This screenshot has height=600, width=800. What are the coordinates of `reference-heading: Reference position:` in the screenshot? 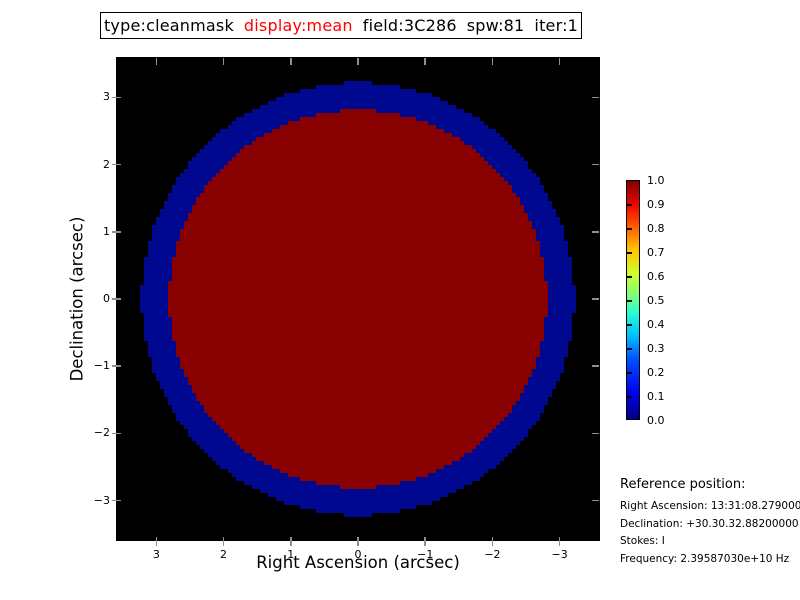 It's located at (683, 484).